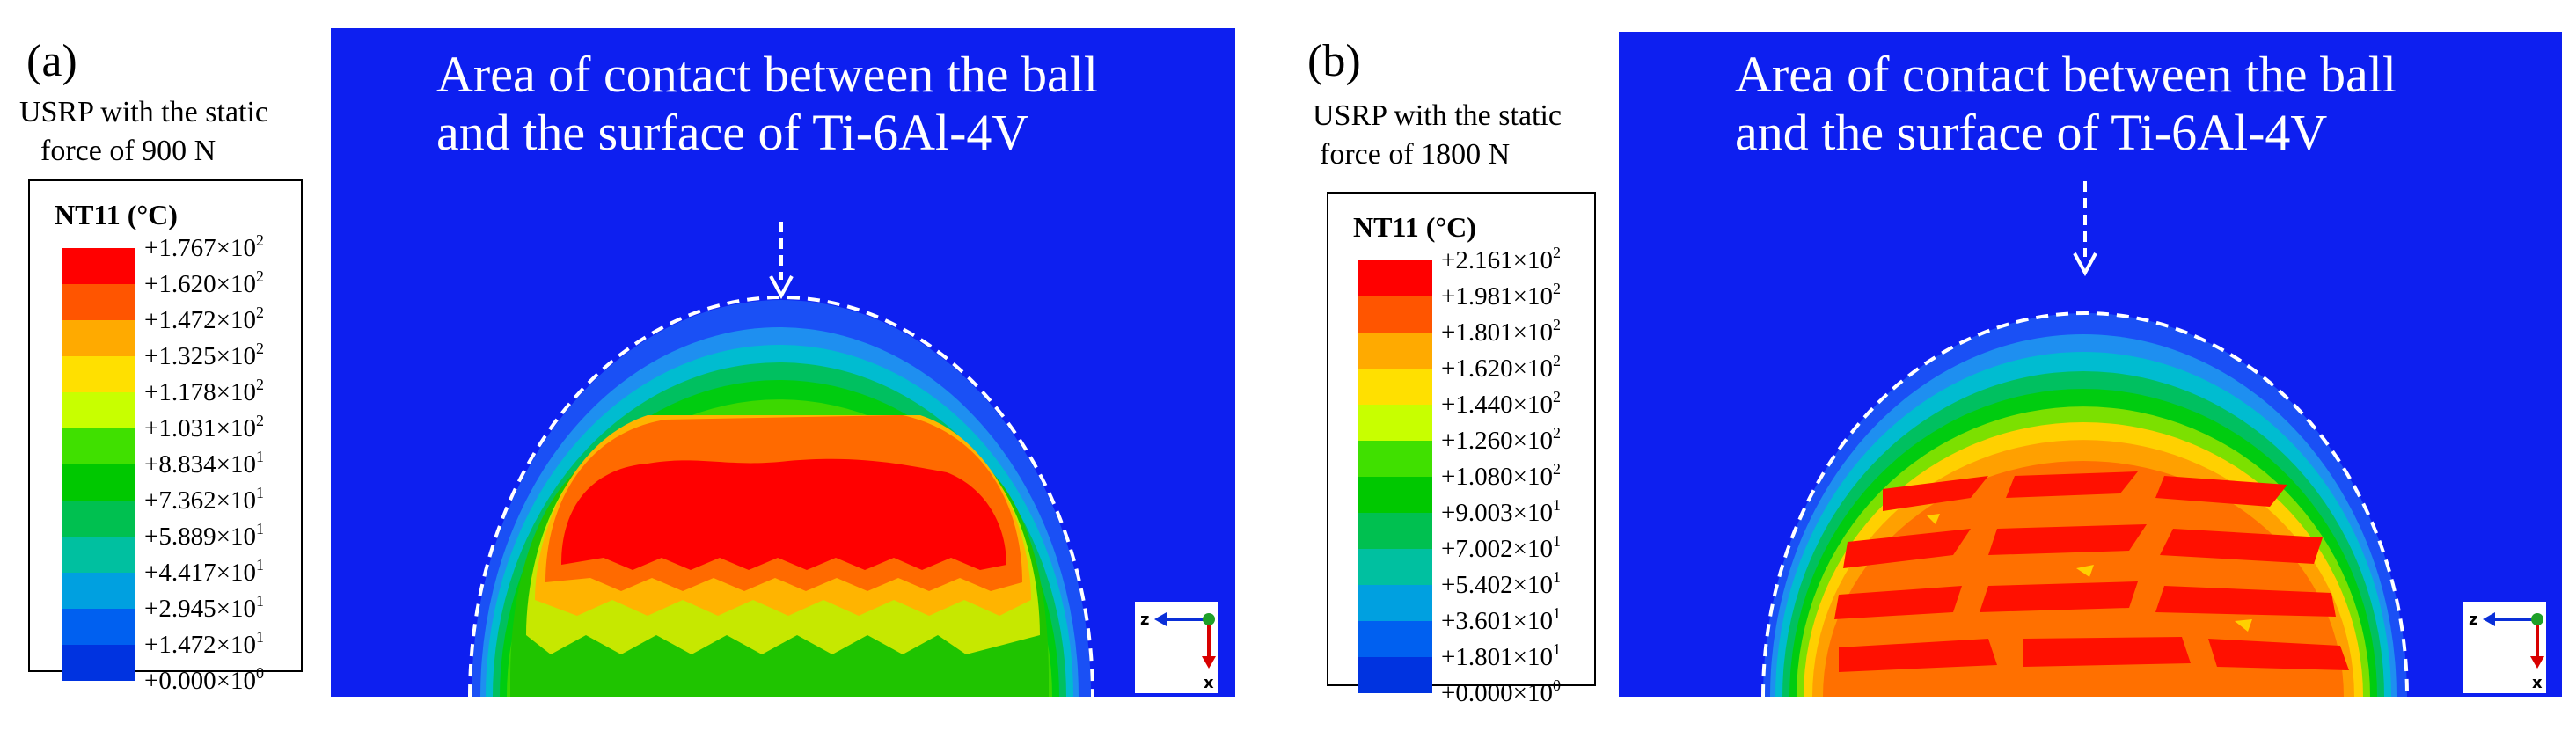 The width and height of the screenshot is (2576, 731). Describe the element at coordinates (204, 607) in the screenshot. I see `legend-level: +2.945×101` at that location.